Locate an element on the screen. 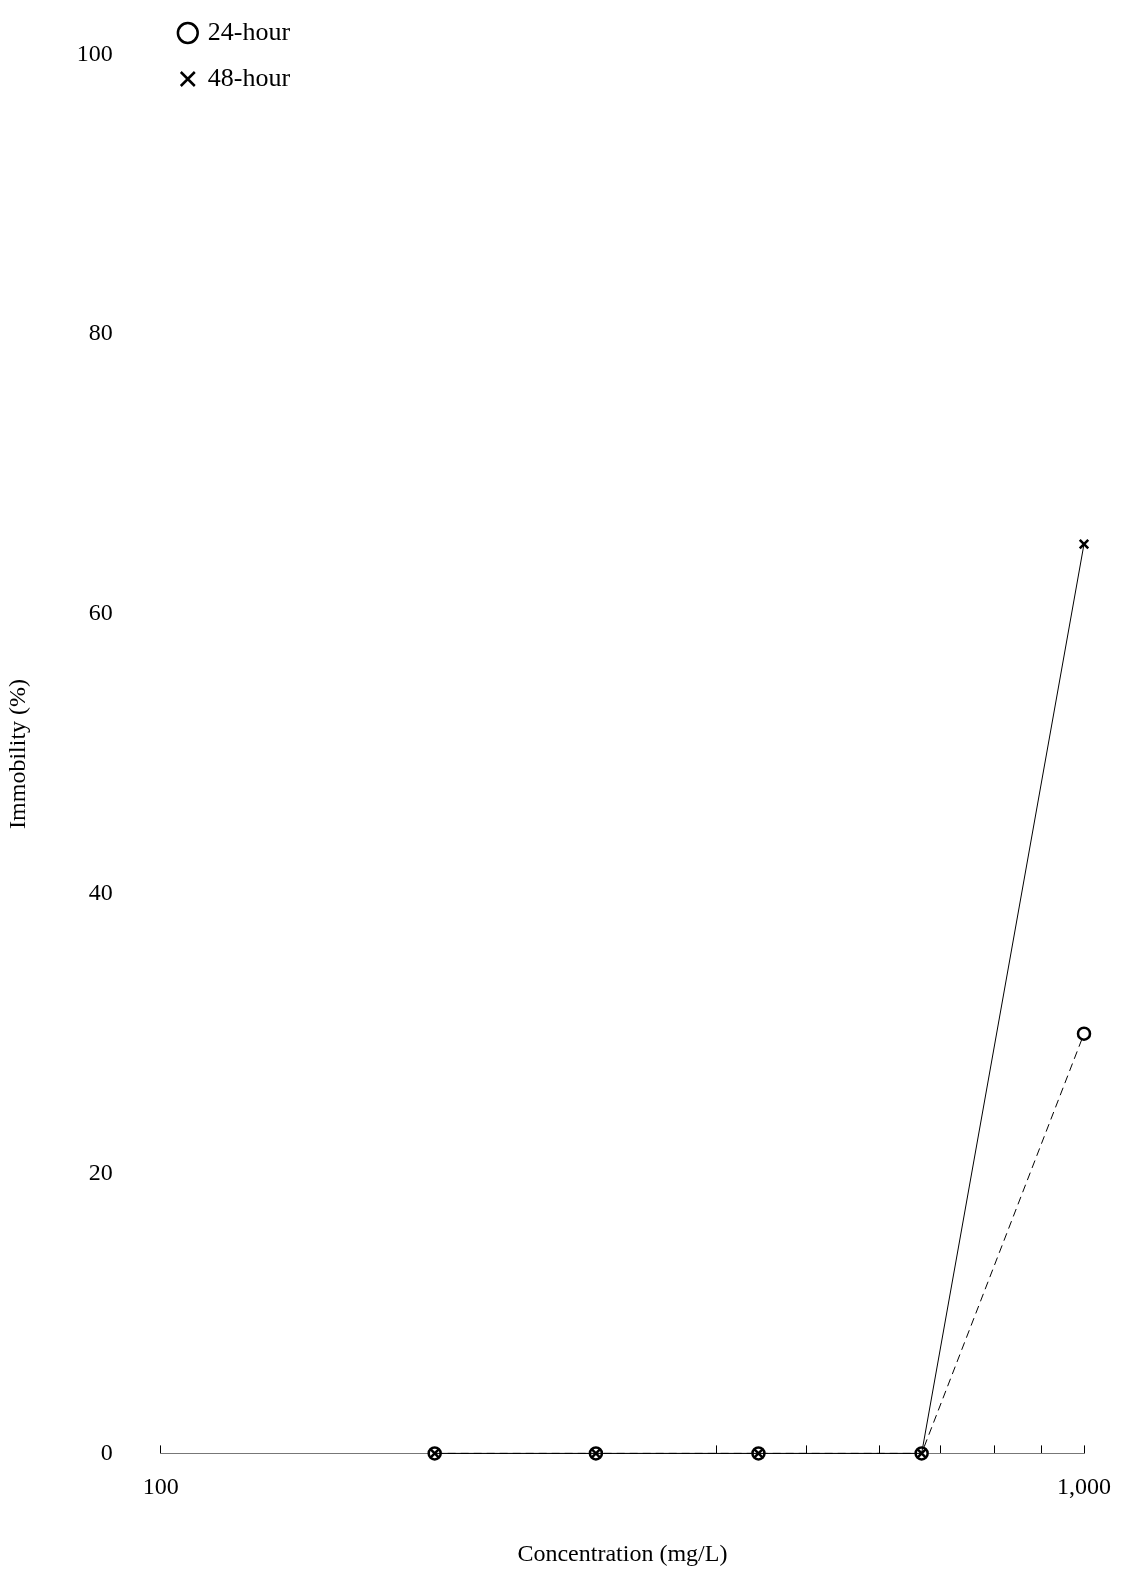 This screenshot has width=1139, height=1577. legend-label: 24-hour is located at coordinates (249, 31).